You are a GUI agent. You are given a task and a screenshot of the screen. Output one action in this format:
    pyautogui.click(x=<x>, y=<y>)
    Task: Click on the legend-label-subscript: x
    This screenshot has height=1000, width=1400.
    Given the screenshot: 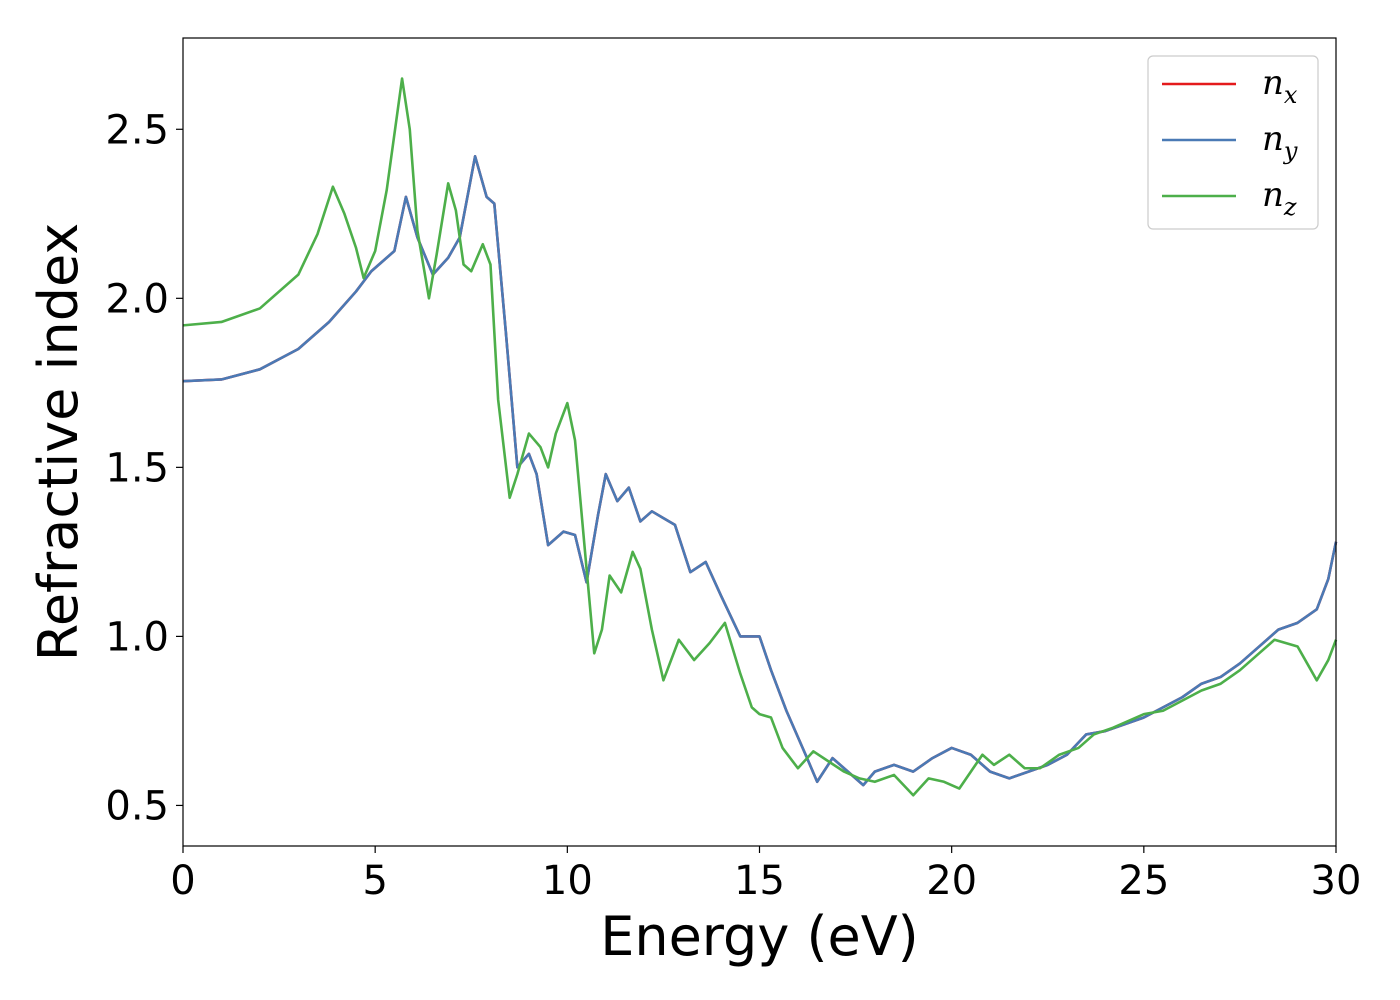 What is the action you would take?
    pyautogui.click(x=1291, y=95)
    